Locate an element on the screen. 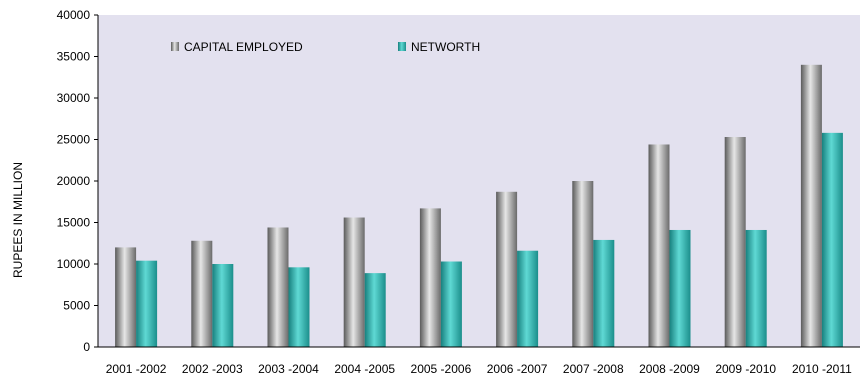 This screenshot has width=862, height=381. x-tick-label: 2007 -2008 is located at coordinates (593, 369).